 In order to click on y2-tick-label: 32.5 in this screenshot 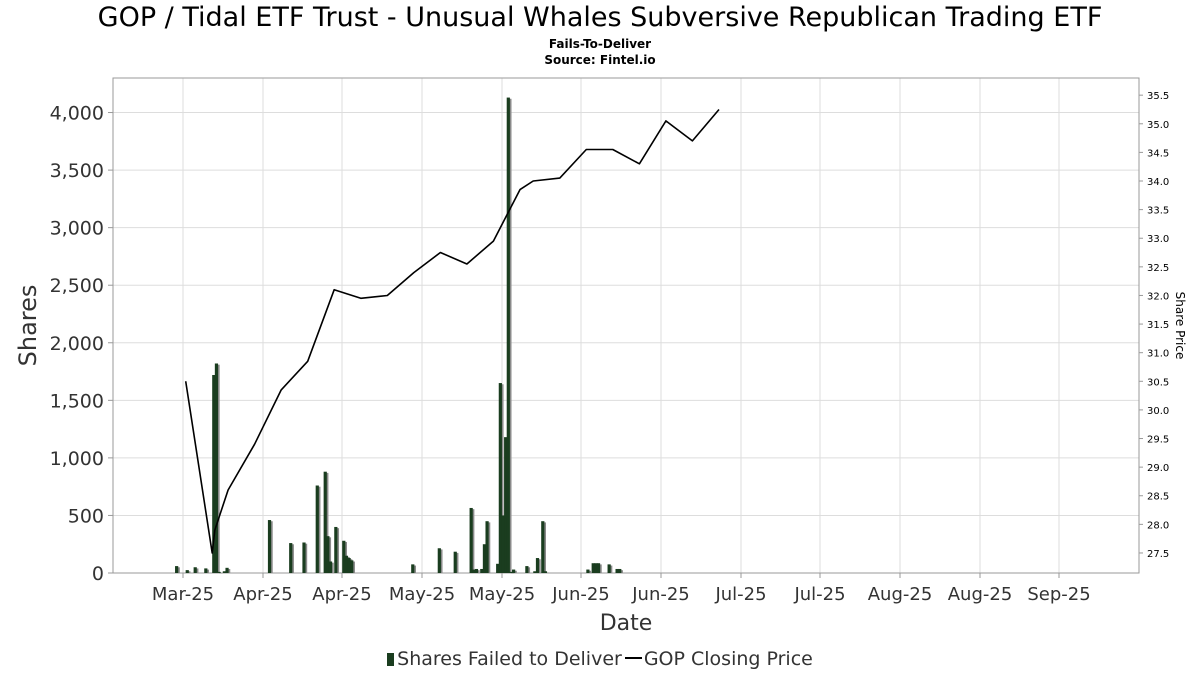, I will do `click(1158, 268)`.